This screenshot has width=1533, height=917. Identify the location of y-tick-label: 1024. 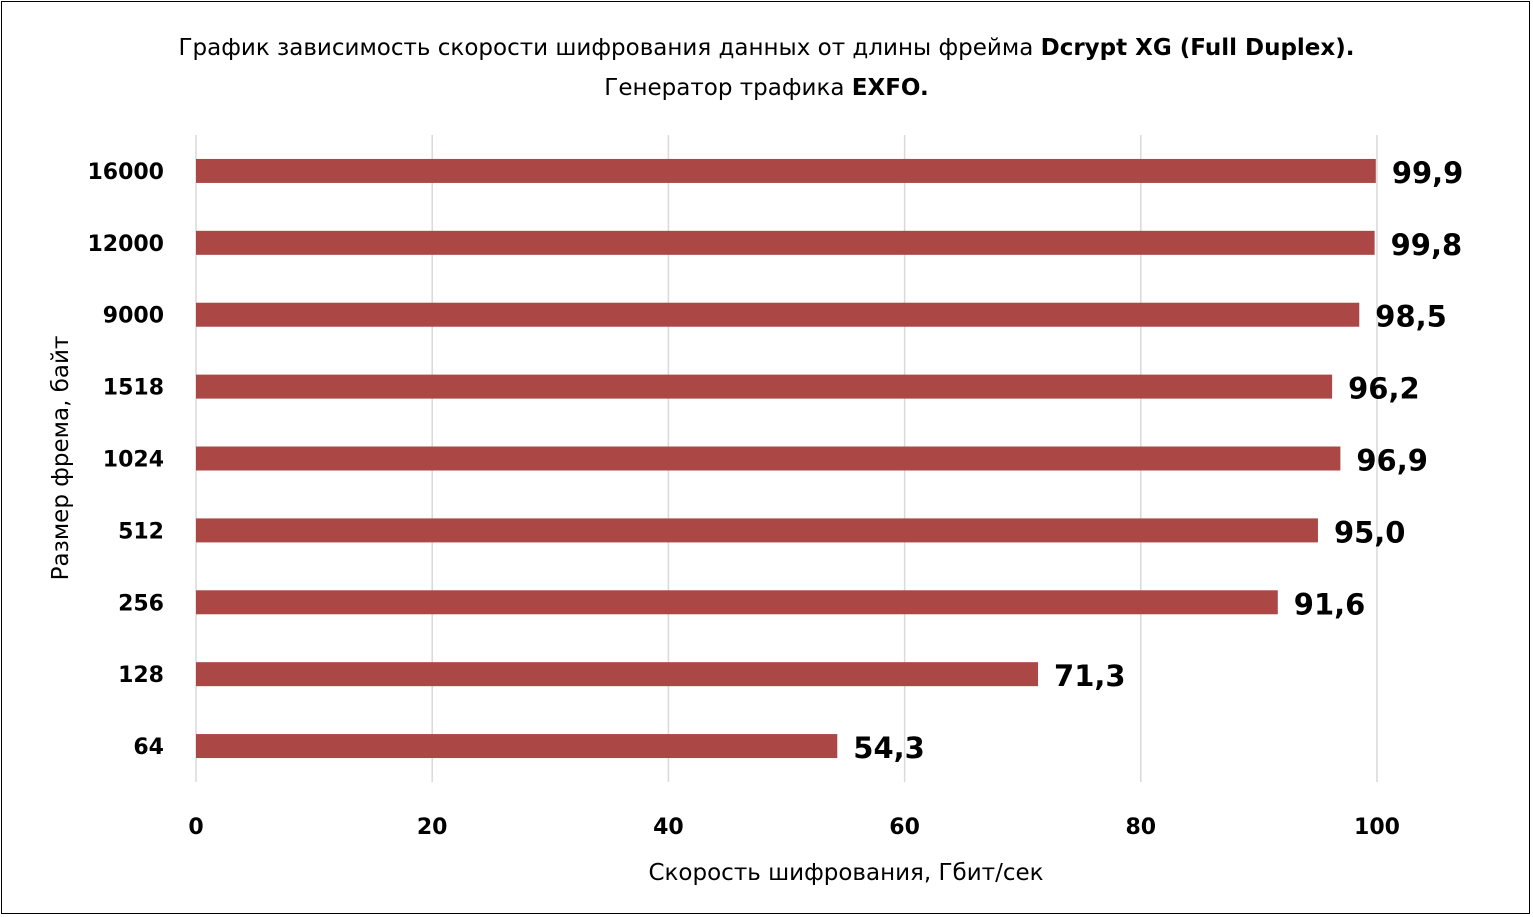
(133, 460).